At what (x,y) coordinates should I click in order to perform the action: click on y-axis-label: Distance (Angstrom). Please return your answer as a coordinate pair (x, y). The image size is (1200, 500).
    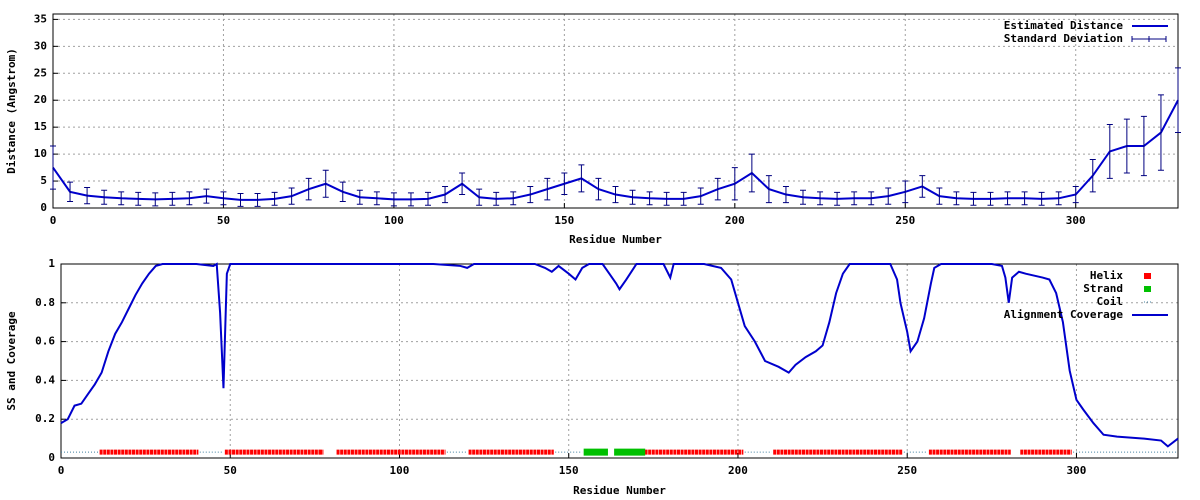
    Looking at the image, I should click on (11, 111).